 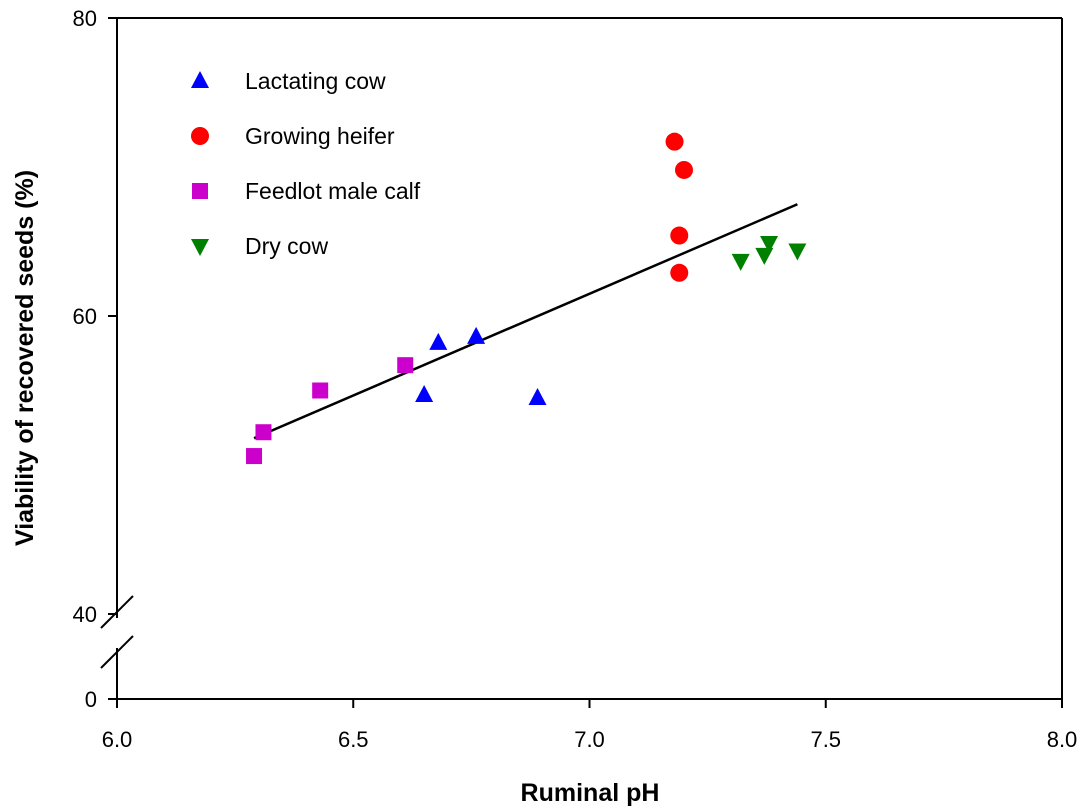 What do you see at coordinates (91, 699) in the screenshot?
I see `y-tick-label: 0` at bounding box center [91, 699].